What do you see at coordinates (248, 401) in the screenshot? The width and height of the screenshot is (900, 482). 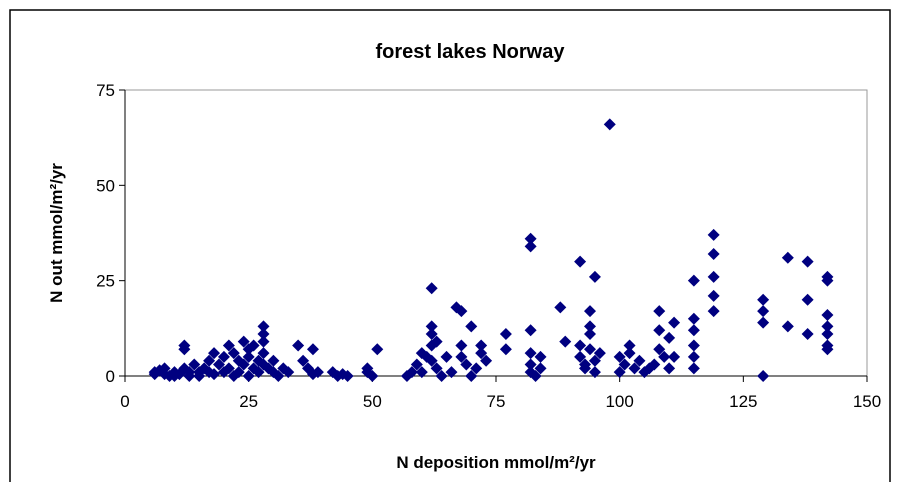 I see `x-tick-label: 25` at bounding box center [248, 401].